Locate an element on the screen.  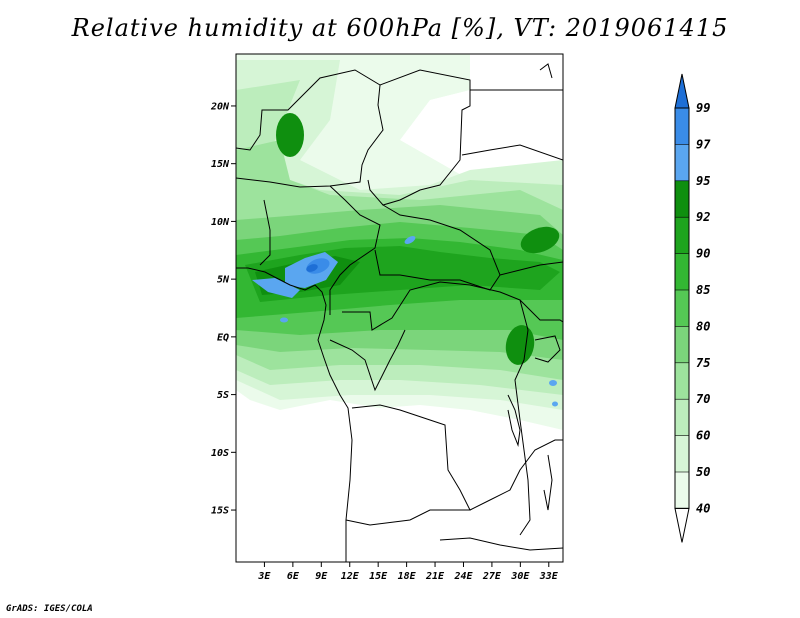
colorbar-label: 90 is located at coordinates (703, 254).